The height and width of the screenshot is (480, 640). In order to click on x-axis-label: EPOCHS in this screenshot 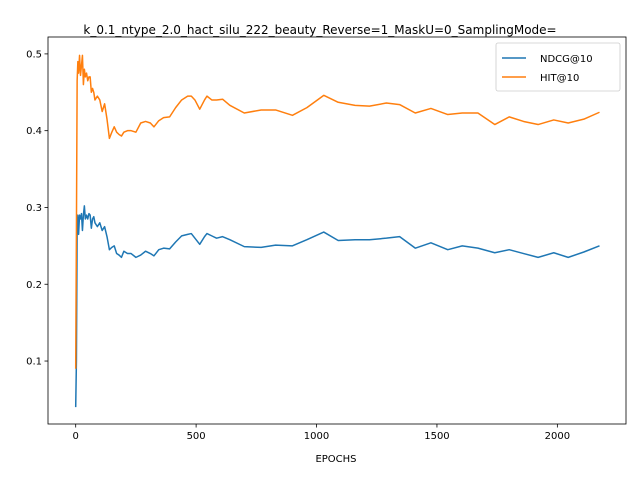, I will do `click(335, 459)`.